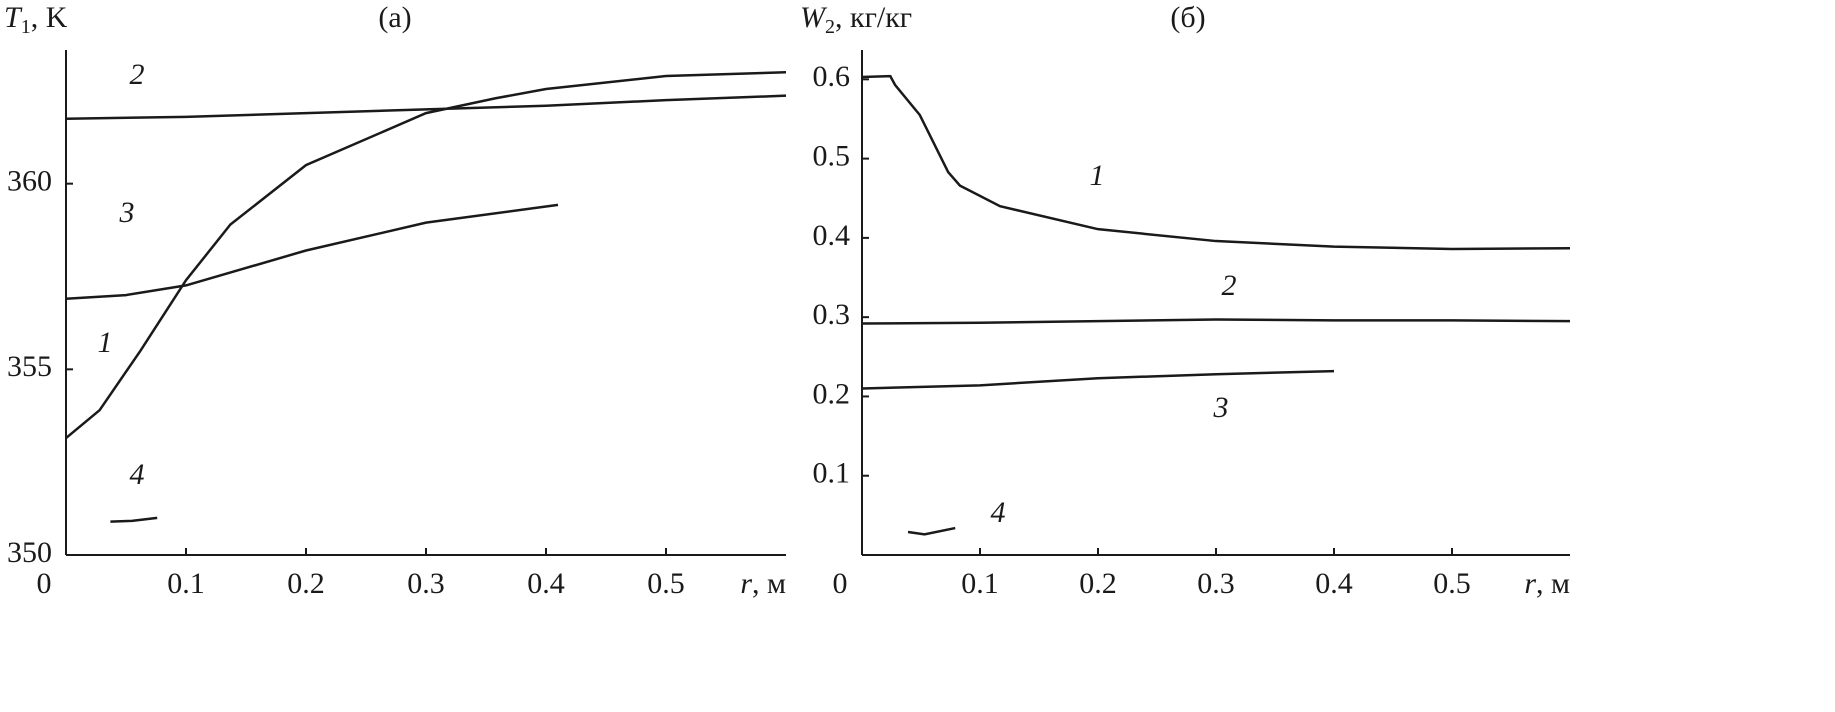  Describe the element at coordinates (1187, 17) in the screenshot. I see `panel-title: (б)` at that location.